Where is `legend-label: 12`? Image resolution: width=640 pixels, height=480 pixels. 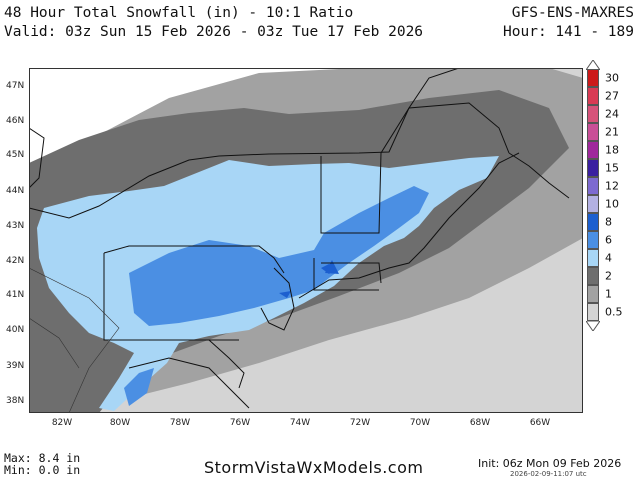 legend-label: 12 is located at coordinates (612, 186).